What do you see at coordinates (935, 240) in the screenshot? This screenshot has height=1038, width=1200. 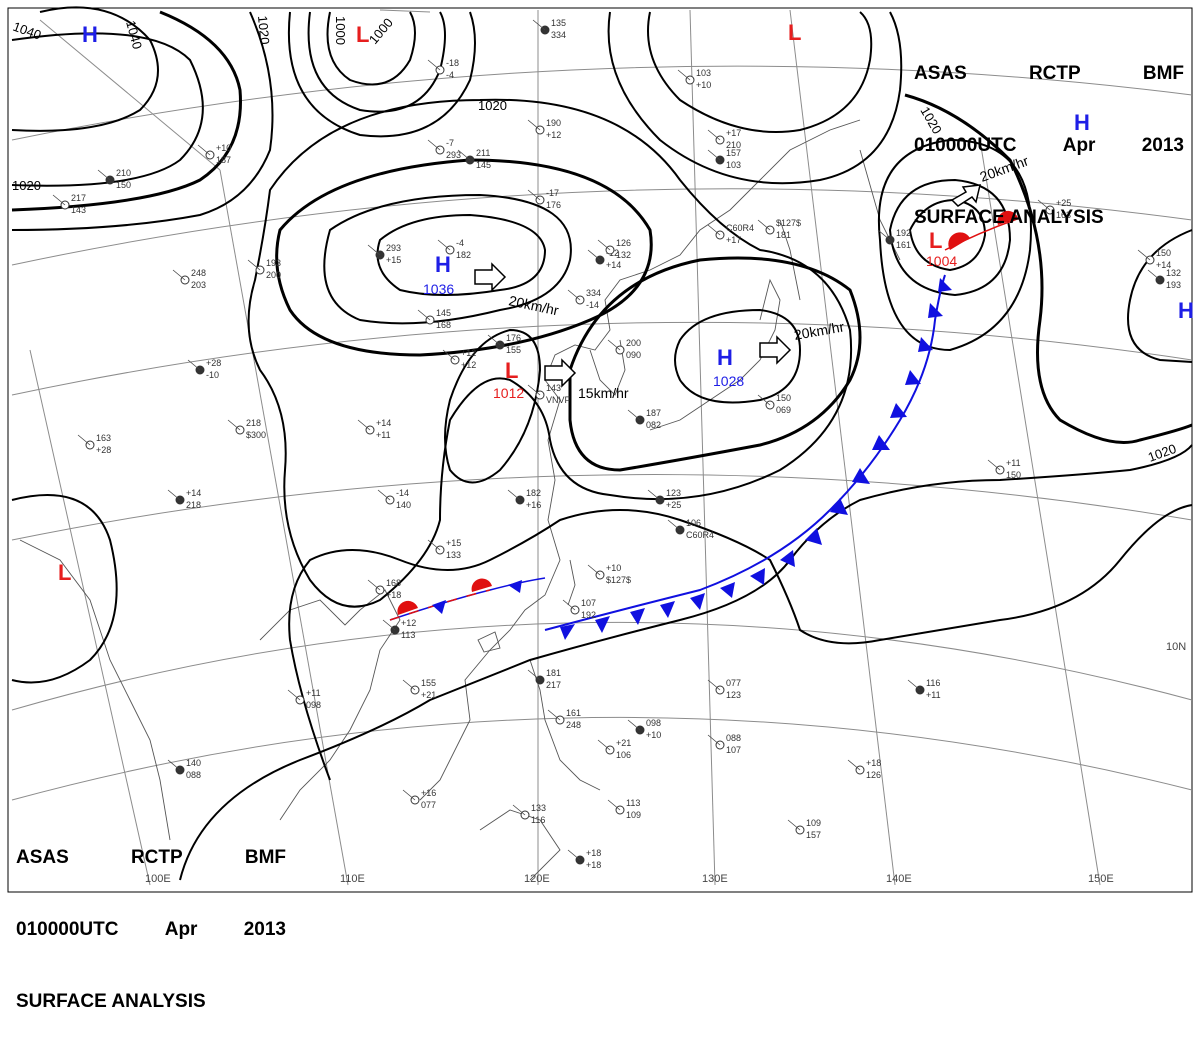 I see `low-pacific-letter: L` at bounding box center [935, 240].